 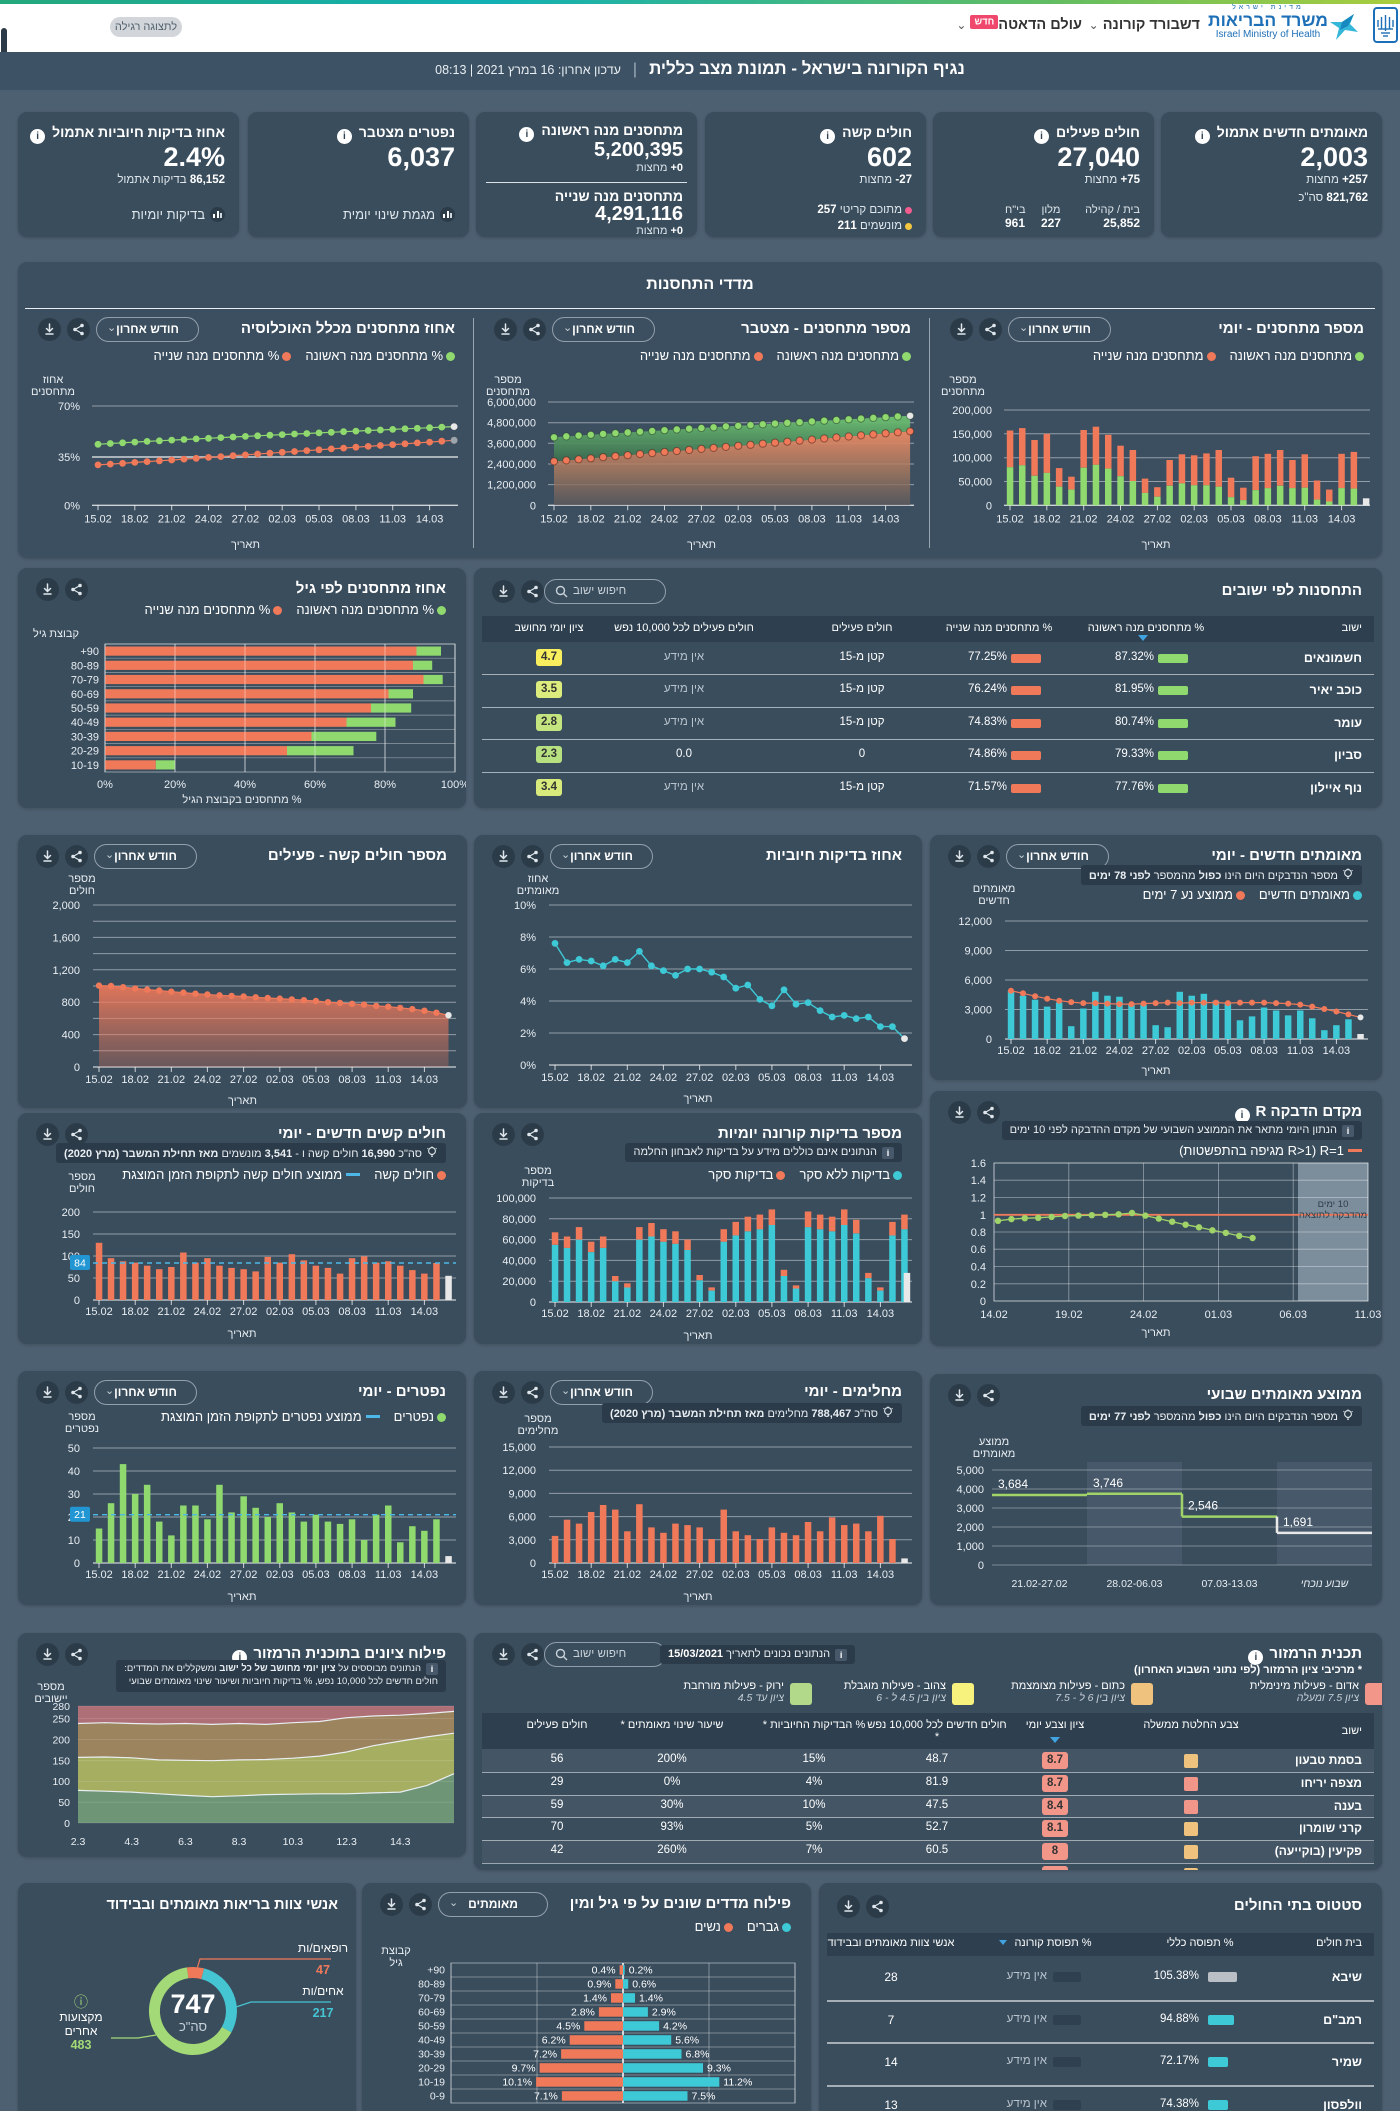 I want to click on svg-text: 1.4%, so click(x=651, y=1999).